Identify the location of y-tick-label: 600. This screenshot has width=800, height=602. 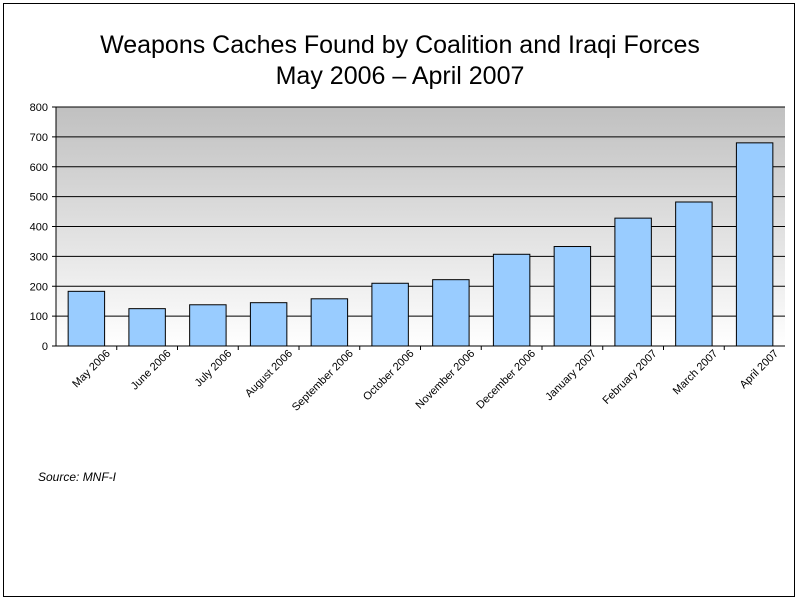
(39, 168).